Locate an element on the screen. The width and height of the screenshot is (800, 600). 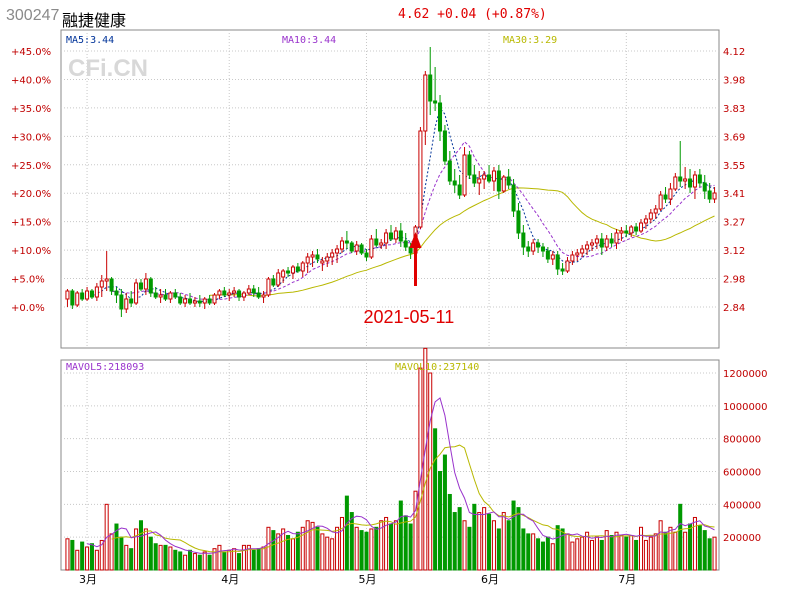
month-label: 6月 is located at coordinates (490, 579).